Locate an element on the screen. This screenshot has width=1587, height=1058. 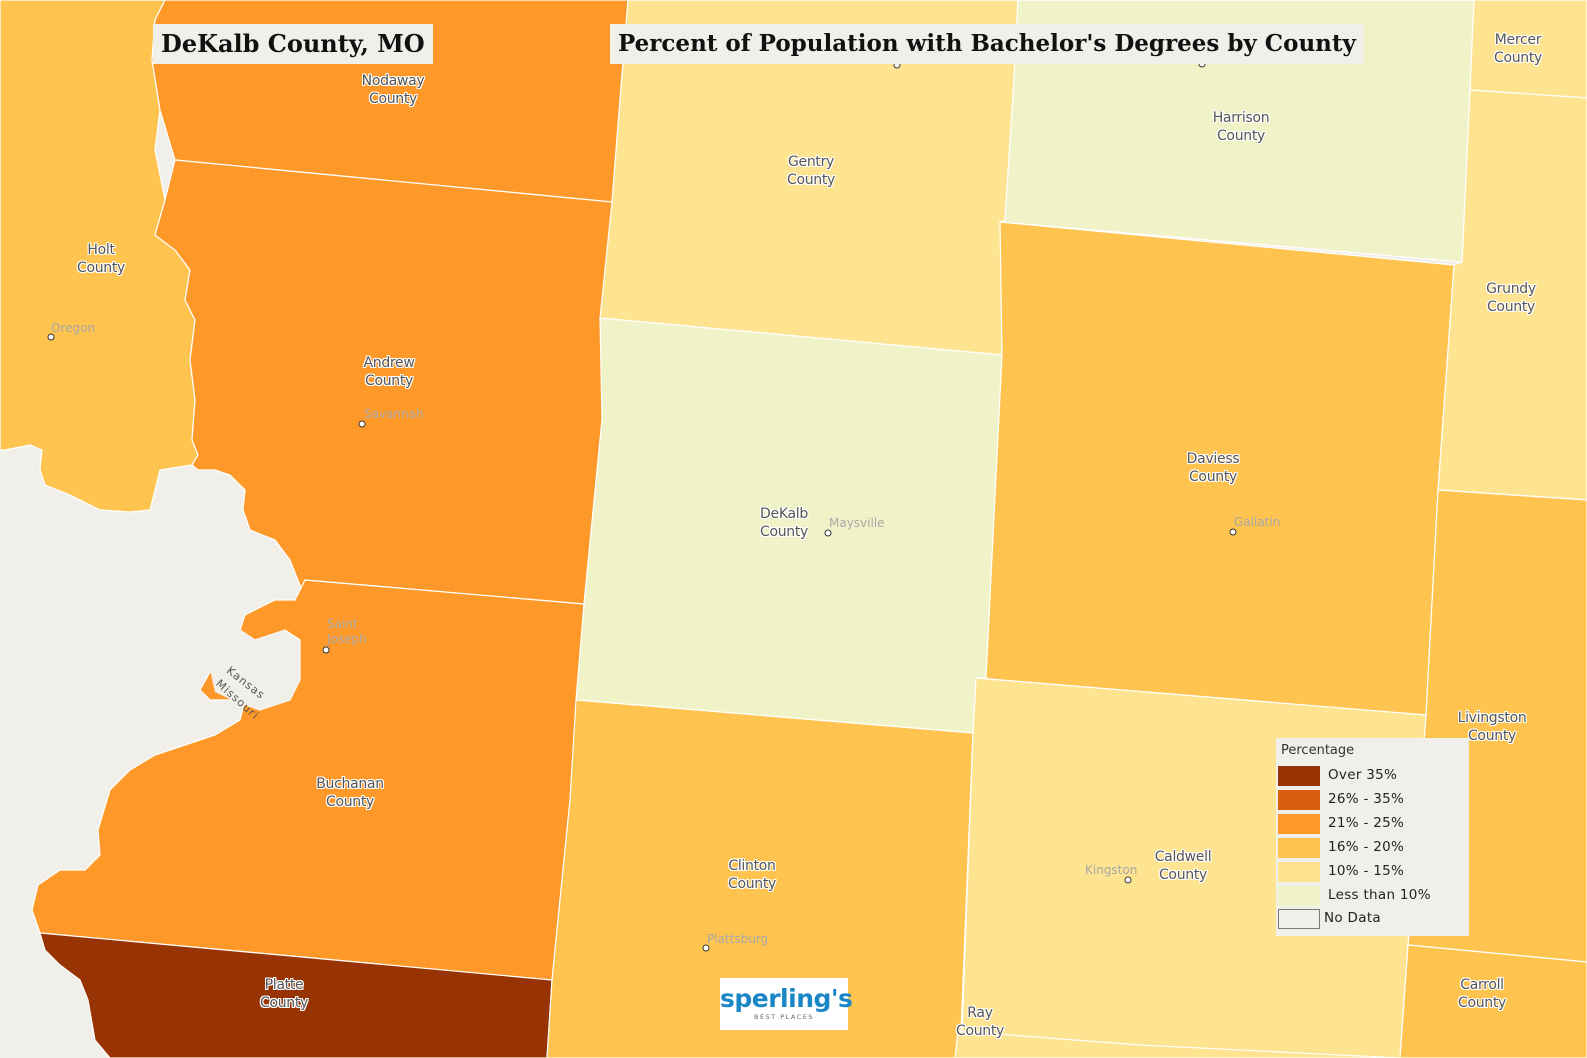
city-label-maysville: Maysville is located at coordinates (857, 523).